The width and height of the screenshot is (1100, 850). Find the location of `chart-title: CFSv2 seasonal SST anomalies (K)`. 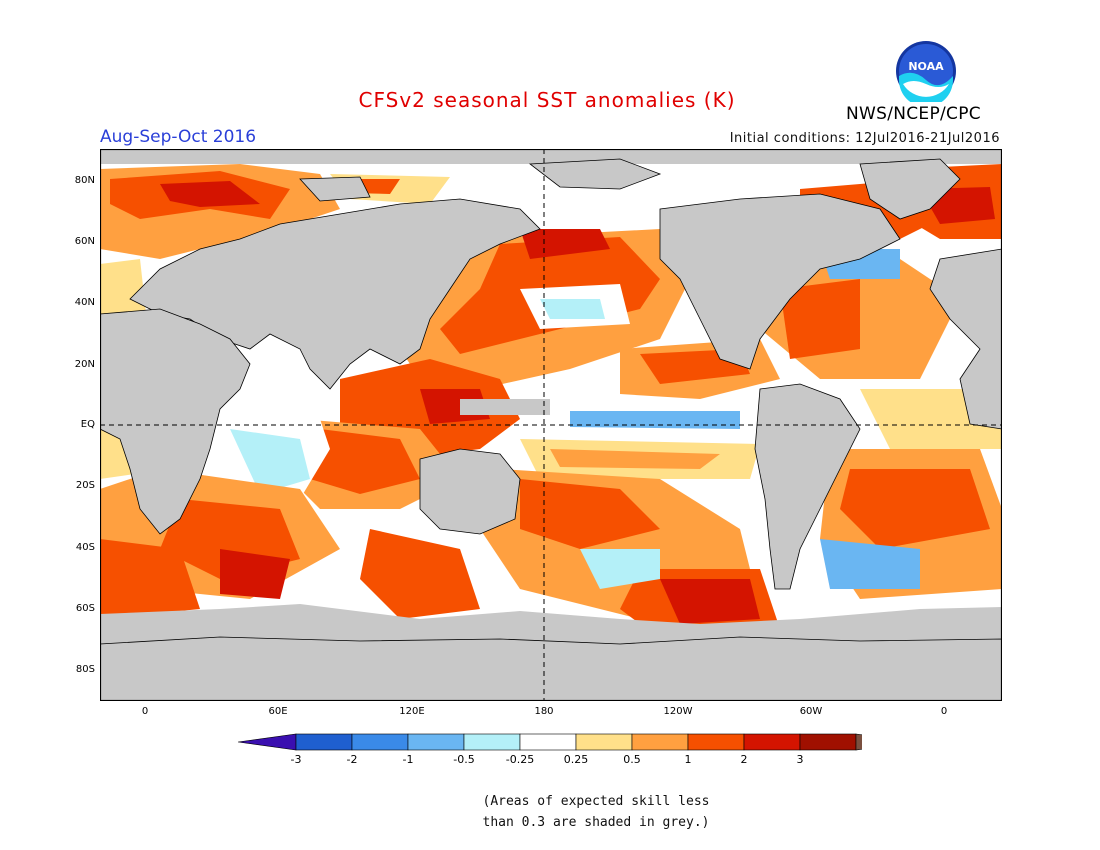

chart-title: CFSv2 seasonal SST anomalies (K) is located at coordinates (547, 100).